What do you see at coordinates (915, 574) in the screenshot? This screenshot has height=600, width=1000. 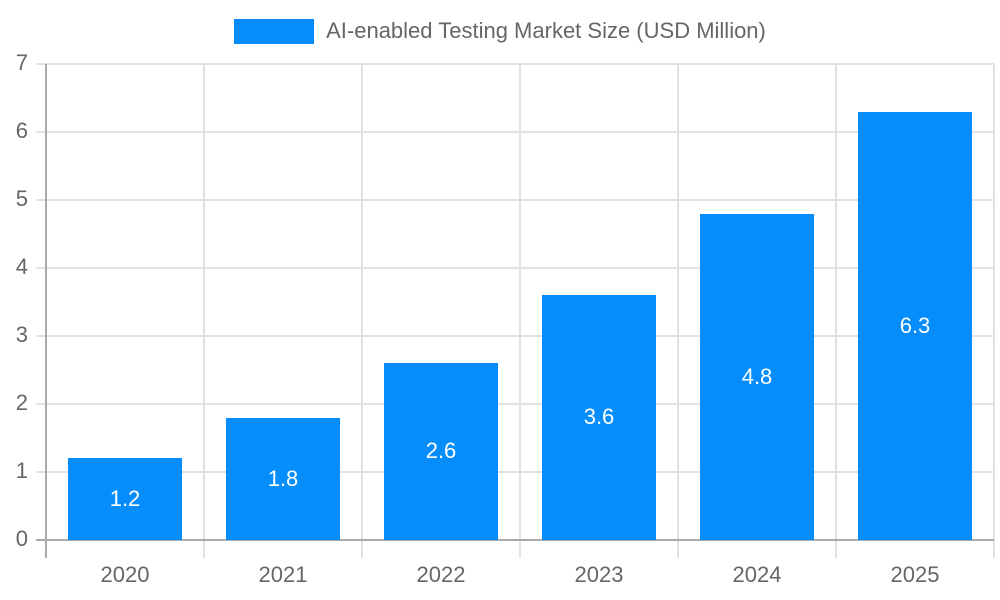 I see `x-tick-label: 2025` at bounding box center [915, 574].